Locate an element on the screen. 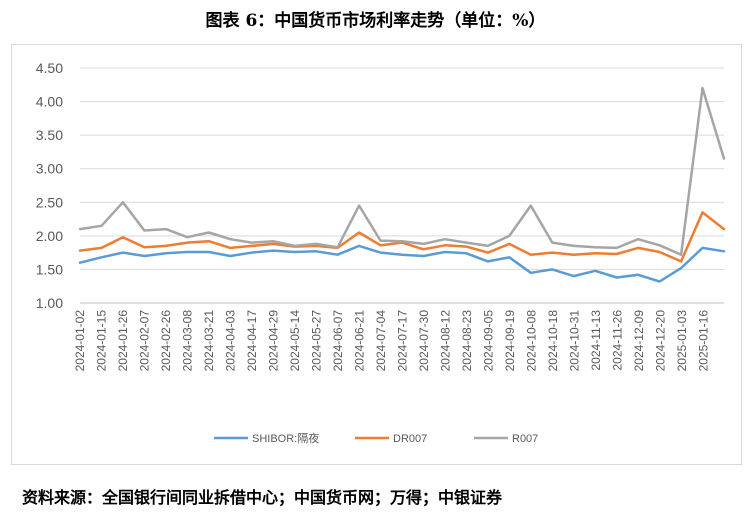 The height and width of the screenshot is (523, 751). legend: SHIBOR:隔夜 DR007 R007 is located at coordinates (376, 438).